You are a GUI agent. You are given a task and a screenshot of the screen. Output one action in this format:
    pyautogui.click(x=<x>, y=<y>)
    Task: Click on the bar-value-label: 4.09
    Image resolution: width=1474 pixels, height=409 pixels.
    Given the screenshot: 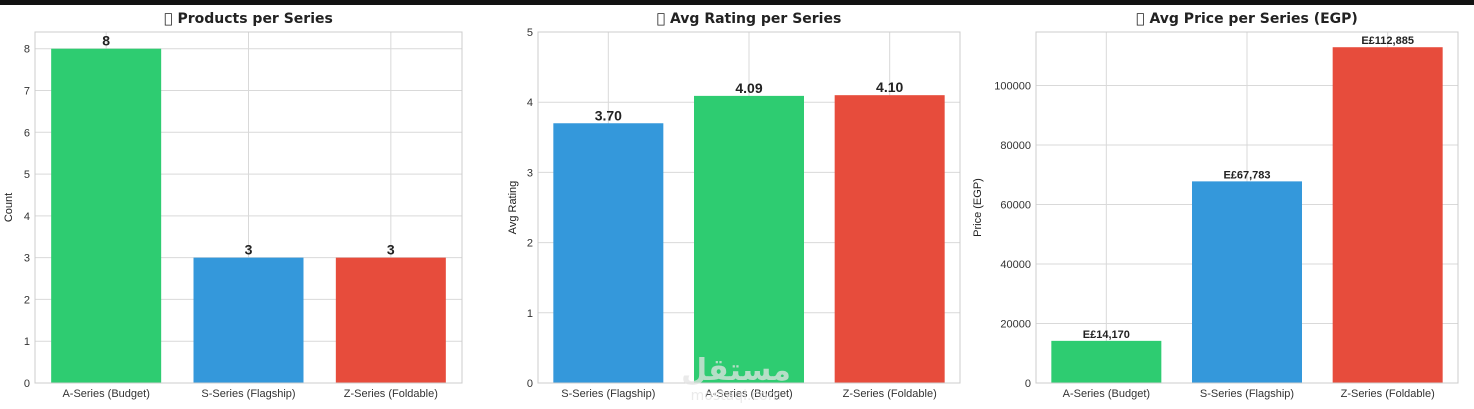 What is the action you would take?
    pyautogui.click(x=748, y=88)
    